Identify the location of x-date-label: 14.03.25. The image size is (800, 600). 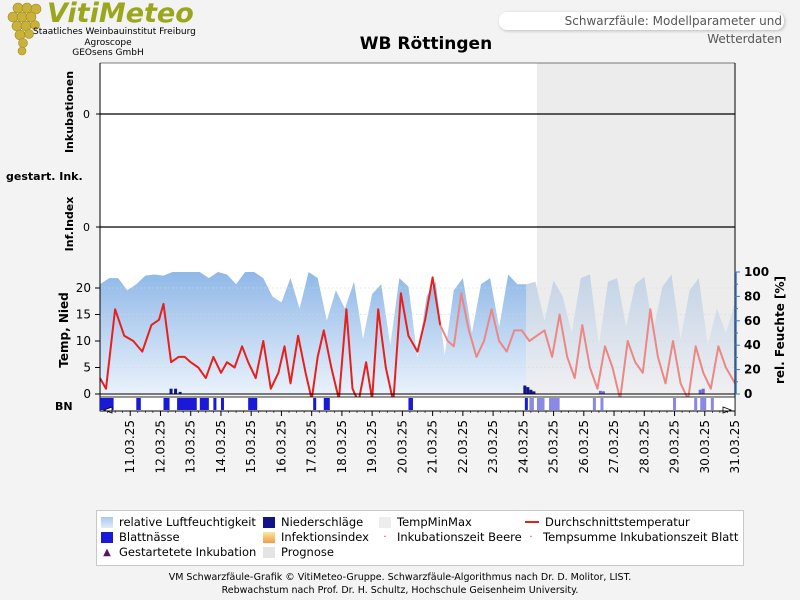
(221, 446).